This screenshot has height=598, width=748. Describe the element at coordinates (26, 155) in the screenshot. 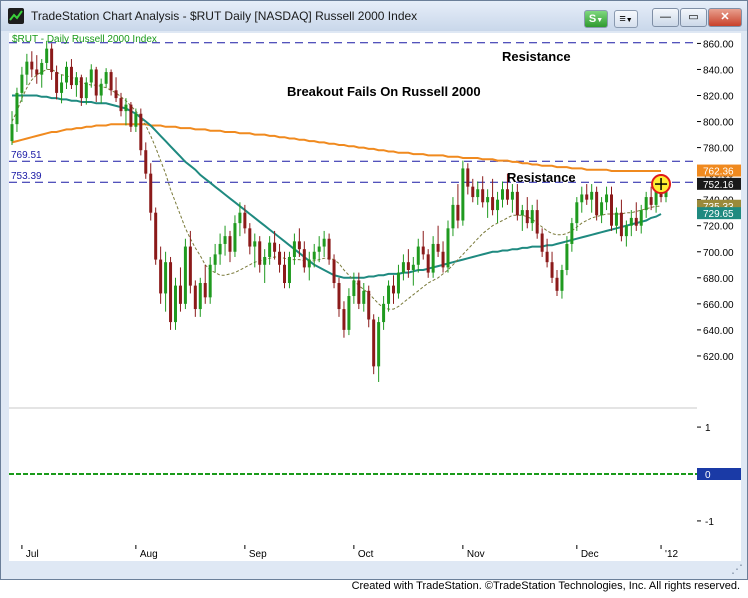

I see `resistance-level-label: 769.51` at that location.